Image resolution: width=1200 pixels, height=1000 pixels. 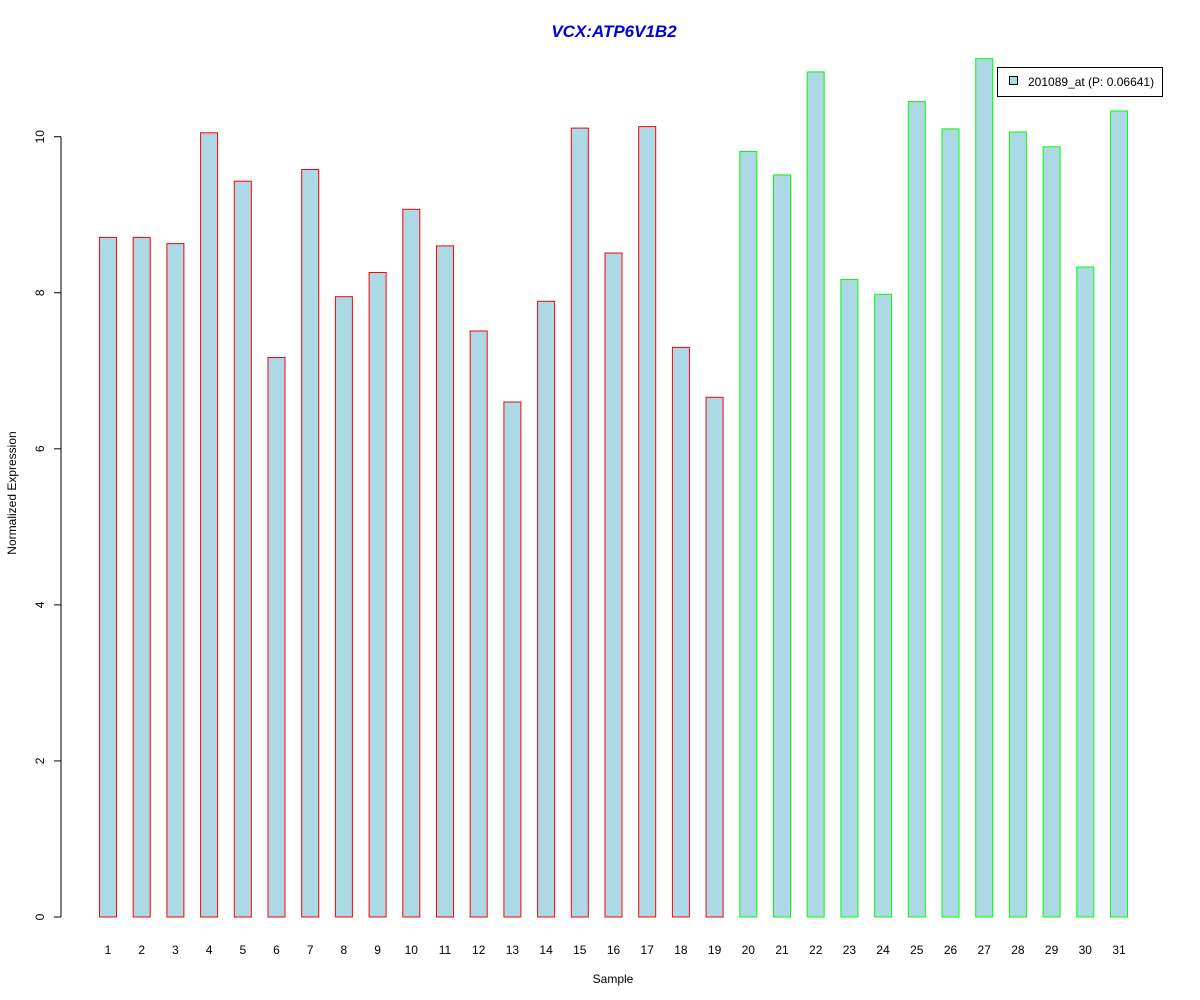 I want to click on x-tick-label: 20, so click(x=749, y=950).